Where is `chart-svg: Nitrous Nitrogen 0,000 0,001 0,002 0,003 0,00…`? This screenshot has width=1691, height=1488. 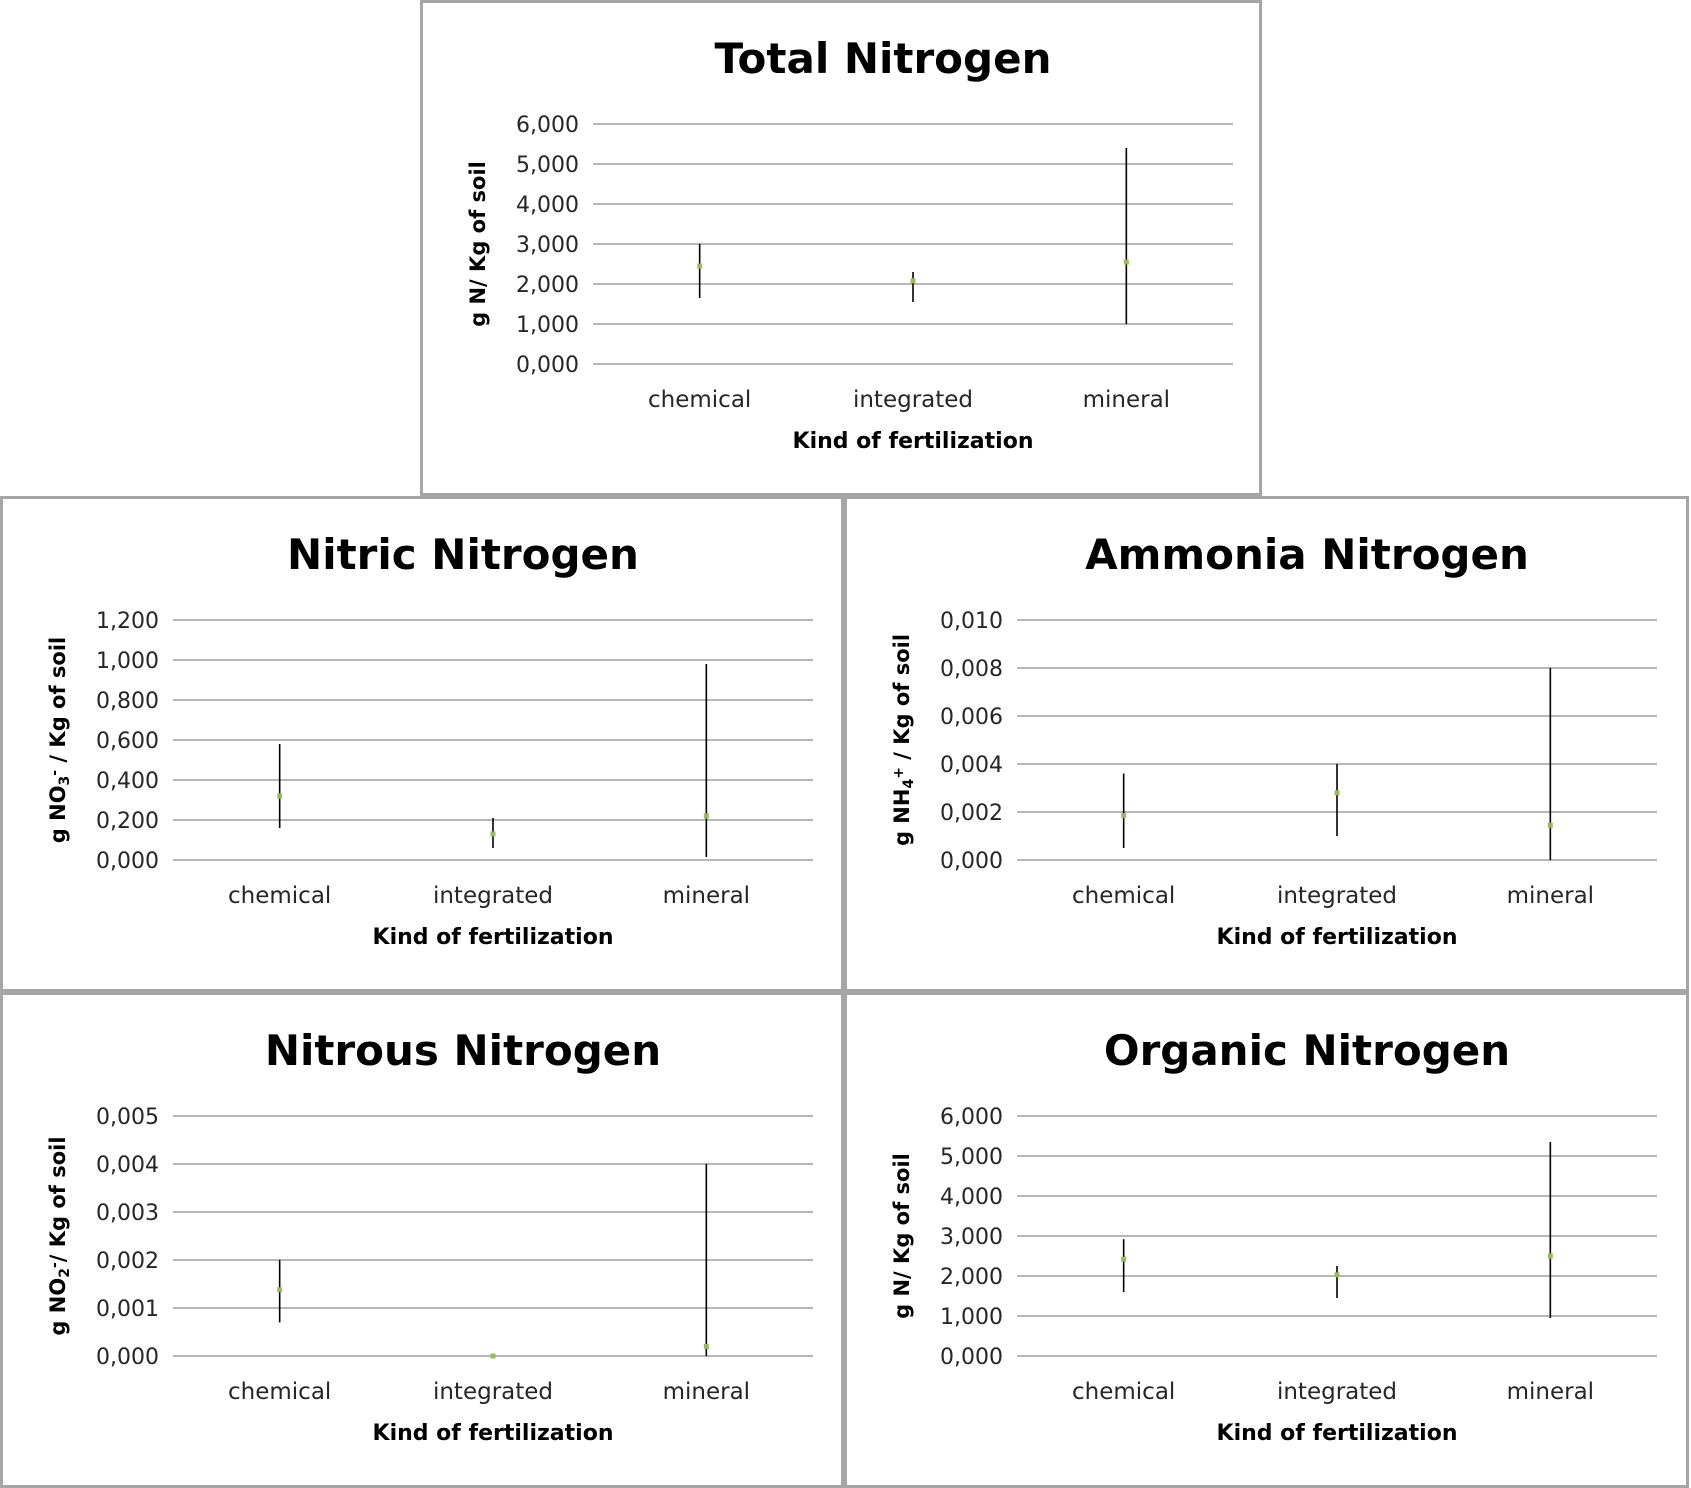 chart-svg: Nitrous Nitrogen 0,000 0,001 0,002 0,003 0,00… is located at coordinates (429, 1236).